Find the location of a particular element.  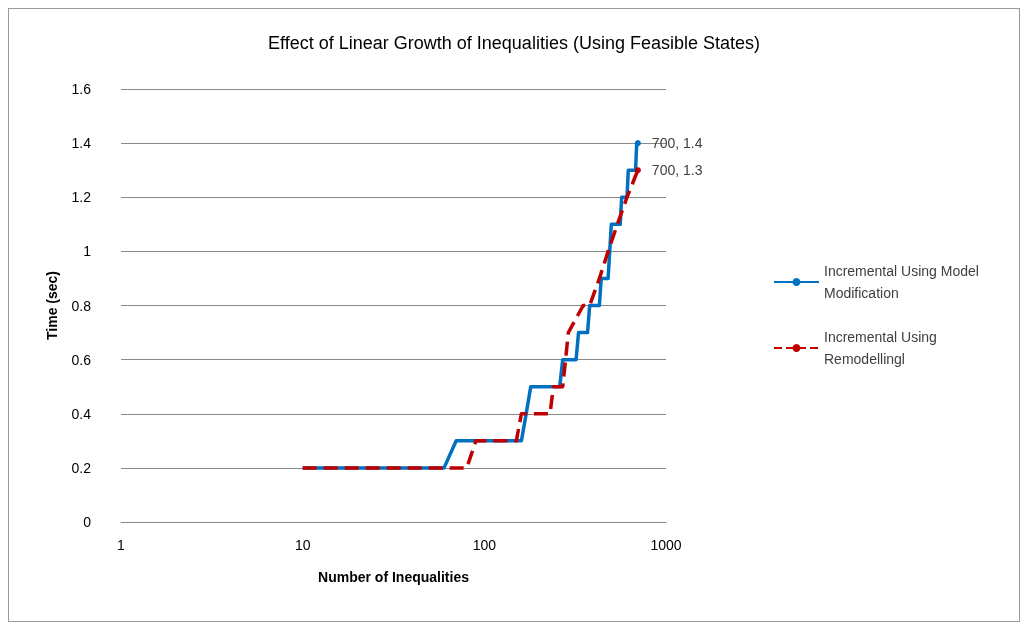

y-tick-label: 0.4 is located at coordinates (81, 413).